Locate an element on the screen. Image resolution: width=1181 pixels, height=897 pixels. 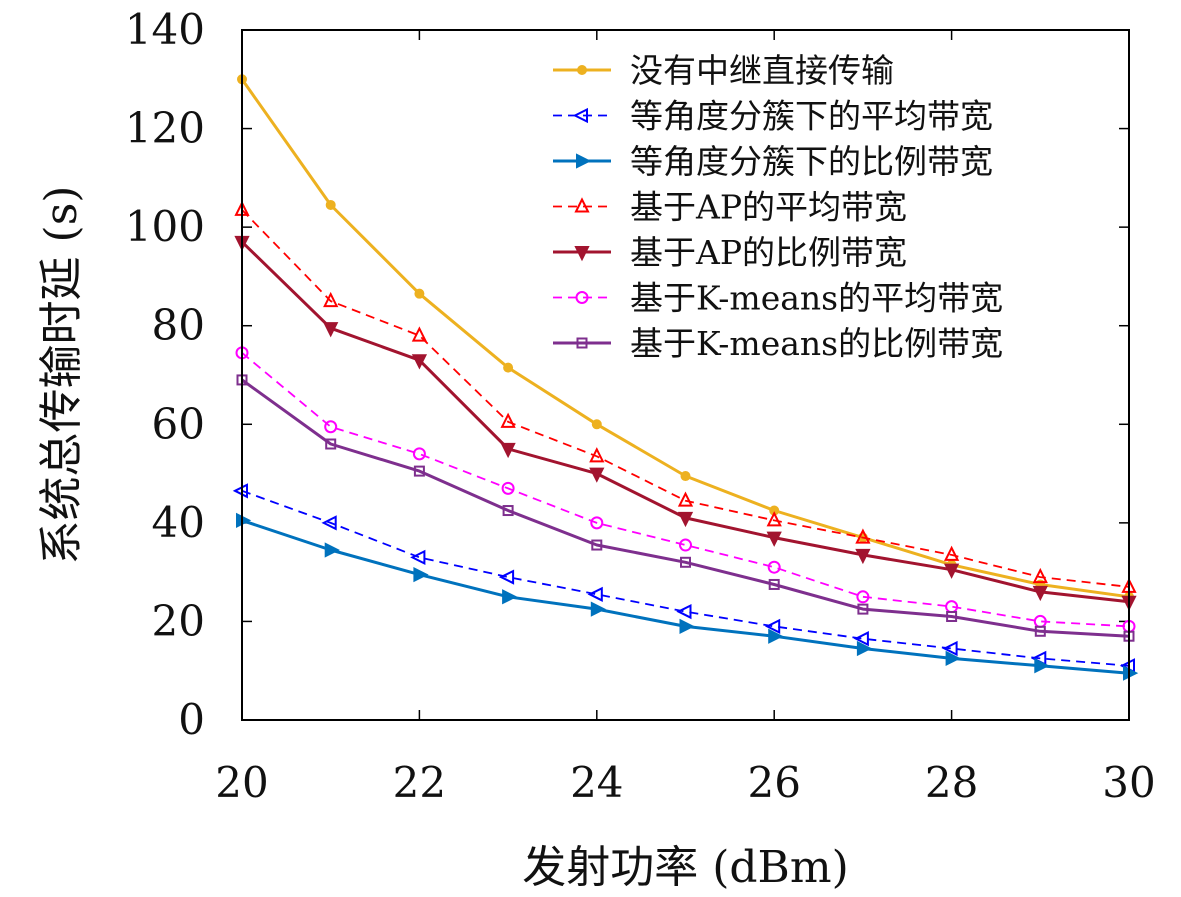
x-tick-label: 28 is located at coordinates (951, 782).